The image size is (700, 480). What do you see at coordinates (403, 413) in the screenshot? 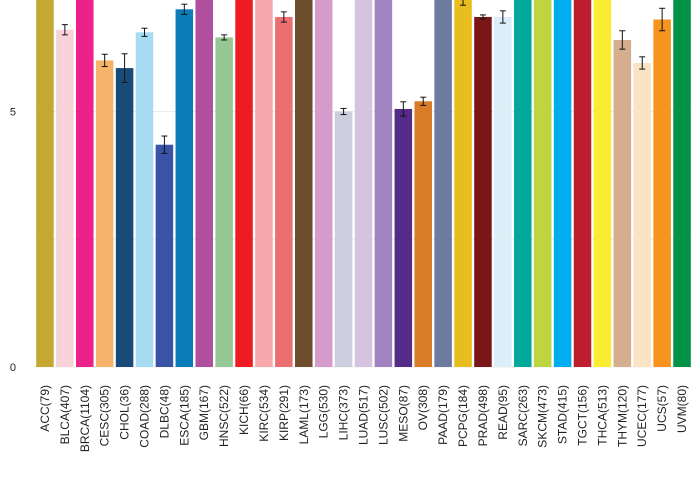
I see `x-tick-label: MESO(87)` at bounding box center [403, 413].